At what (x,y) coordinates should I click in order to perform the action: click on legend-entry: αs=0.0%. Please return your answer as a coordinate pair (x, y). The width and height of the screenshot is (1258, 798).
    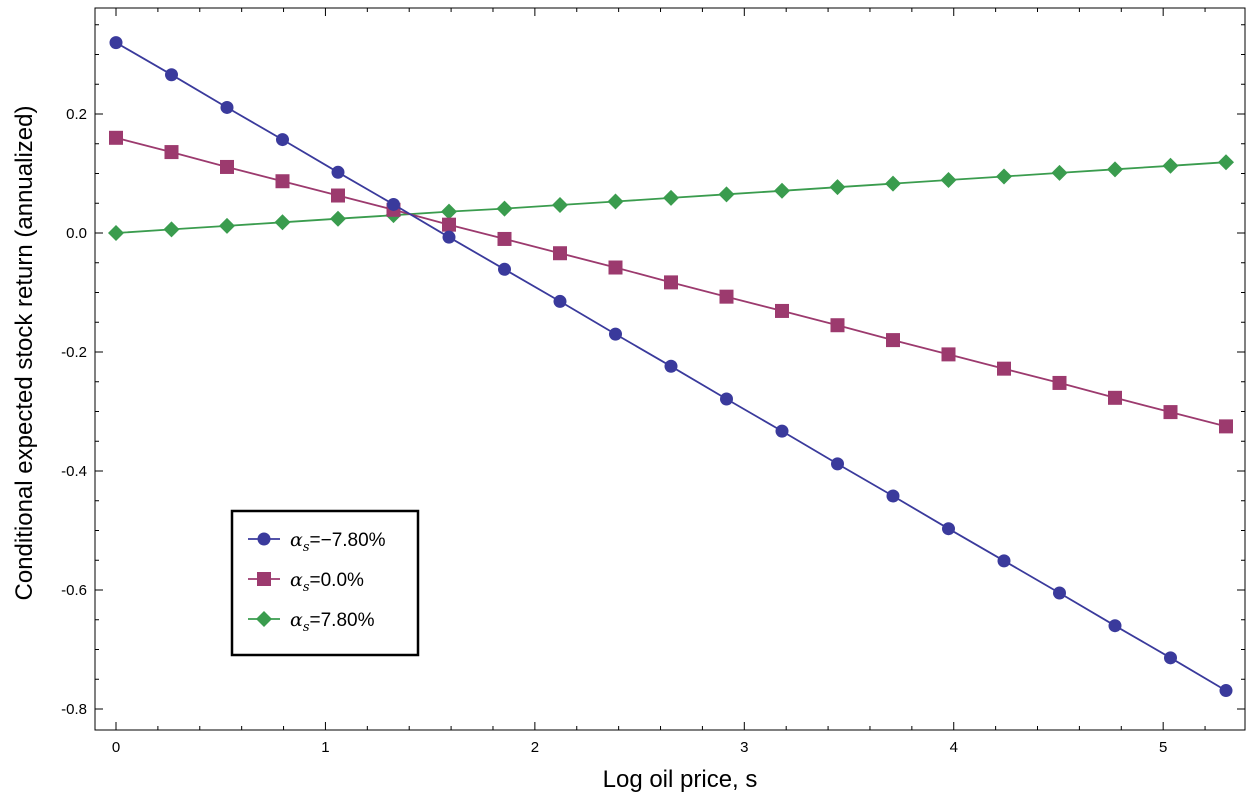
    Looking at the image, I should click on (306, 582).